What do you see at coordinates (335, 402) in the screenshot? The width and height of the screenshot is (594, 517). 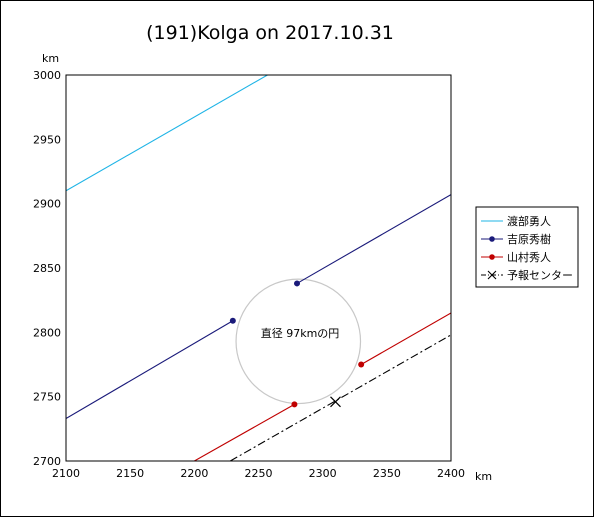 I see `prediction-cross-marker` at bounding box center [335, 402].